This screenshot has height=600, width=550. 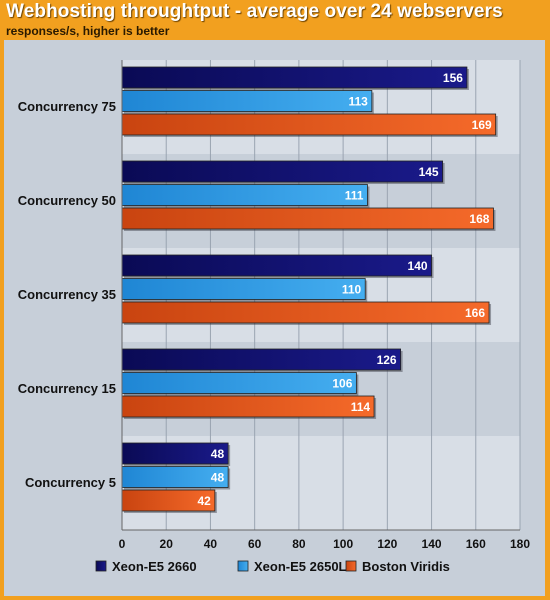 I want to click on bar-value-label: 126, so click(x=387, y=360).